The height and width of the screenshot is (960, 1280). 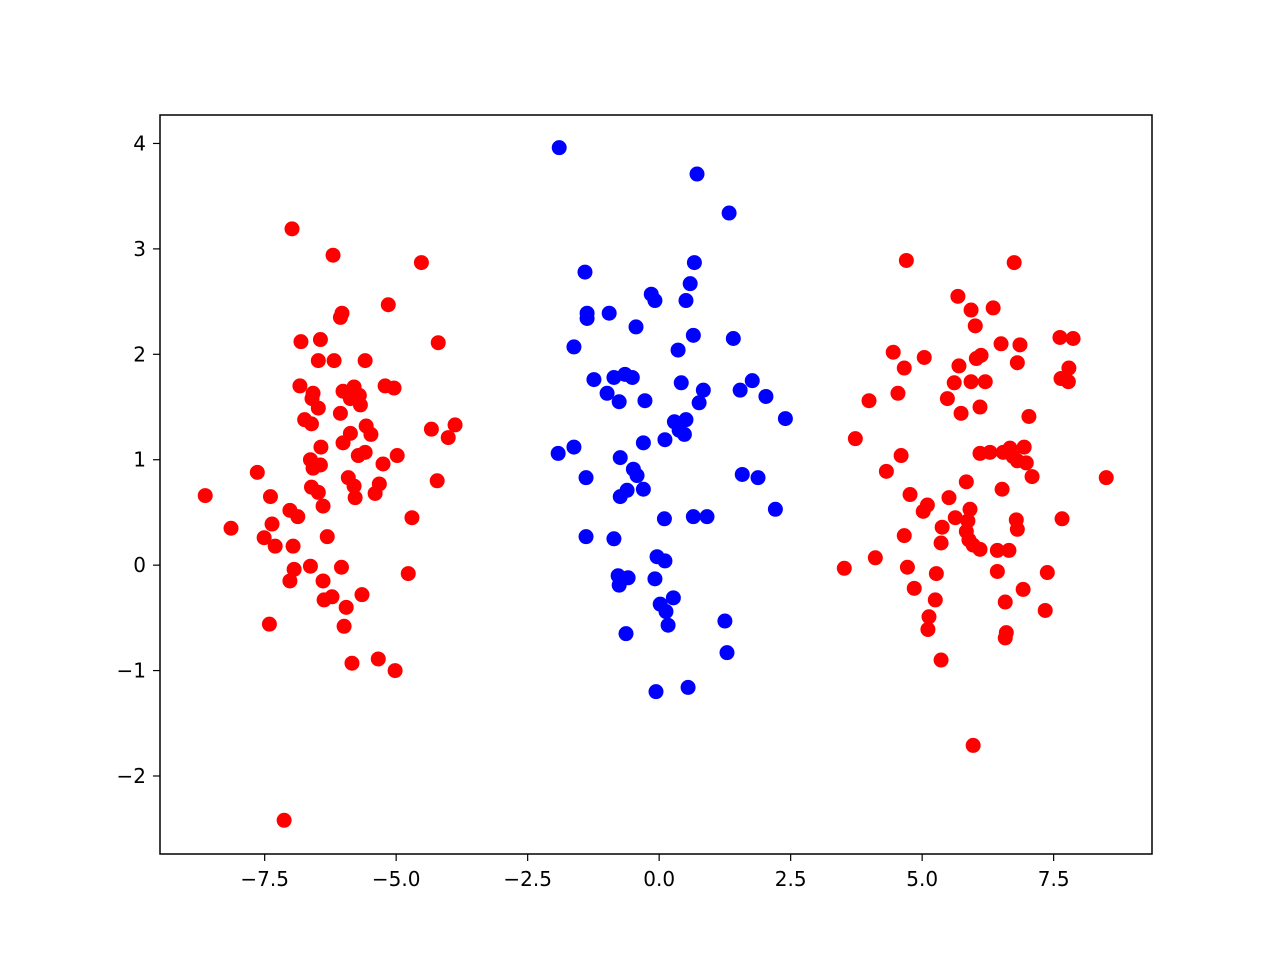 What do you see at coordinates (139, 354) in the screenshot?
I see `y-tick-label: 2` at bounding box center [139, 354].